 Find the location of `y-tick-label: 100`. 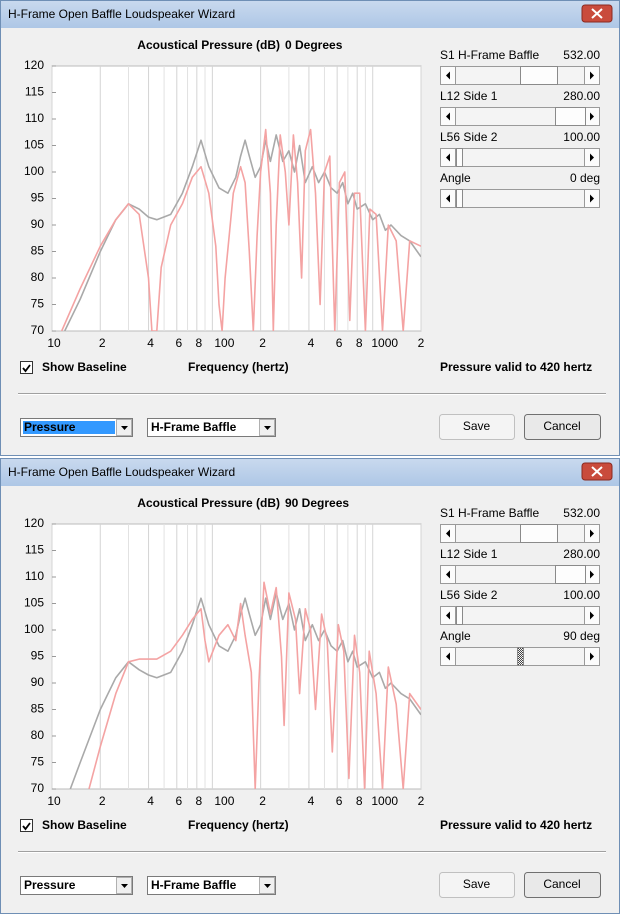

y-tick-label: 100 is located at coordinates (34, 171).